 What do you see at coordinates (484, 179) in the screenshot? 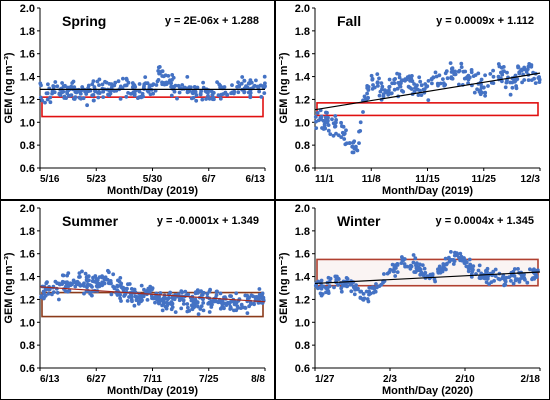
I see `x-tick-label: 11/25` at bounding box center [484, 179].